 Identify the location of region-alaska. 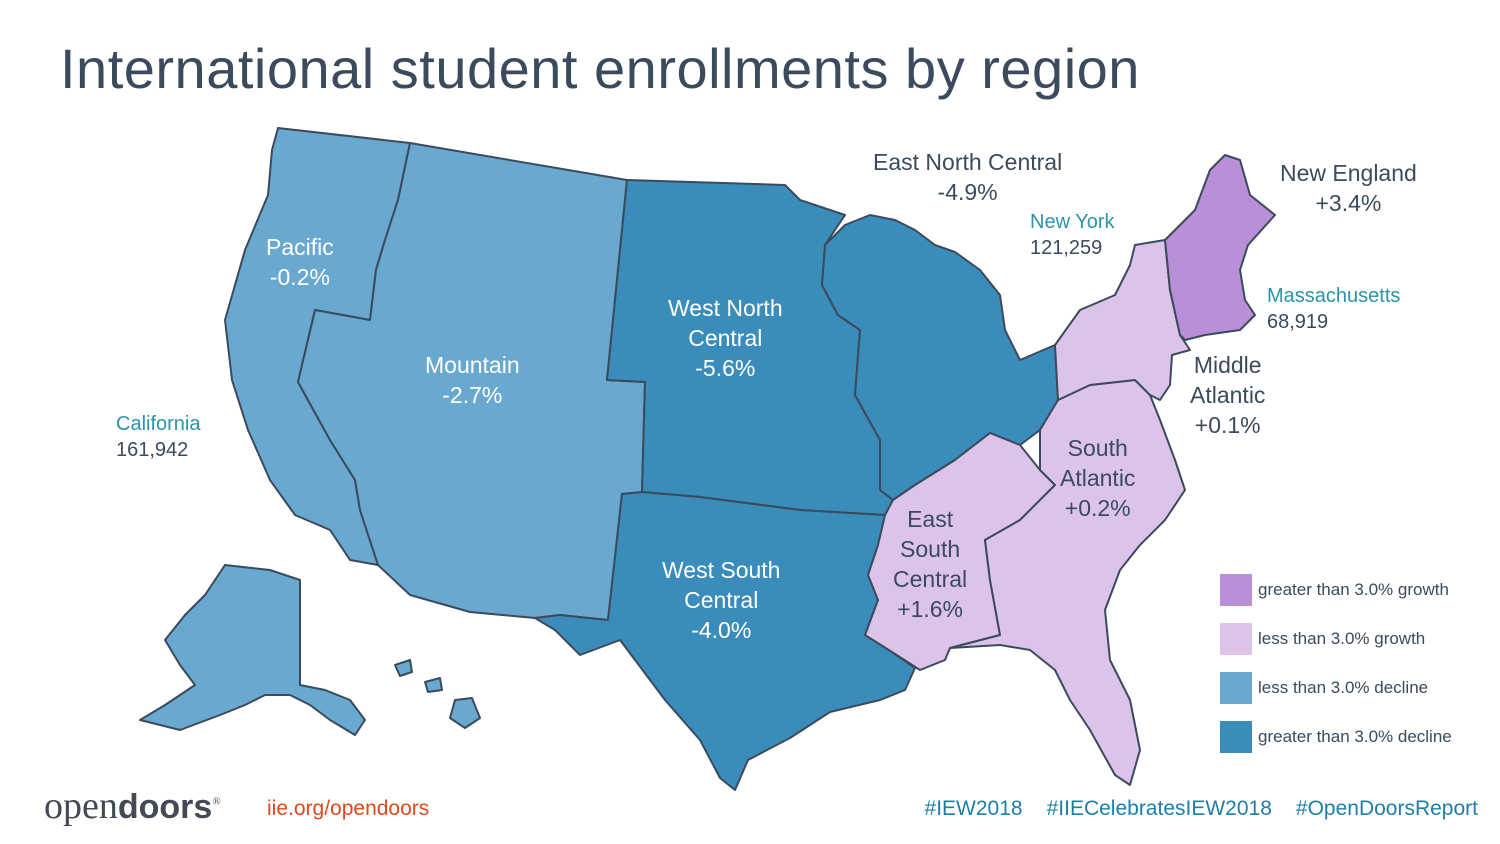
(252, 650).